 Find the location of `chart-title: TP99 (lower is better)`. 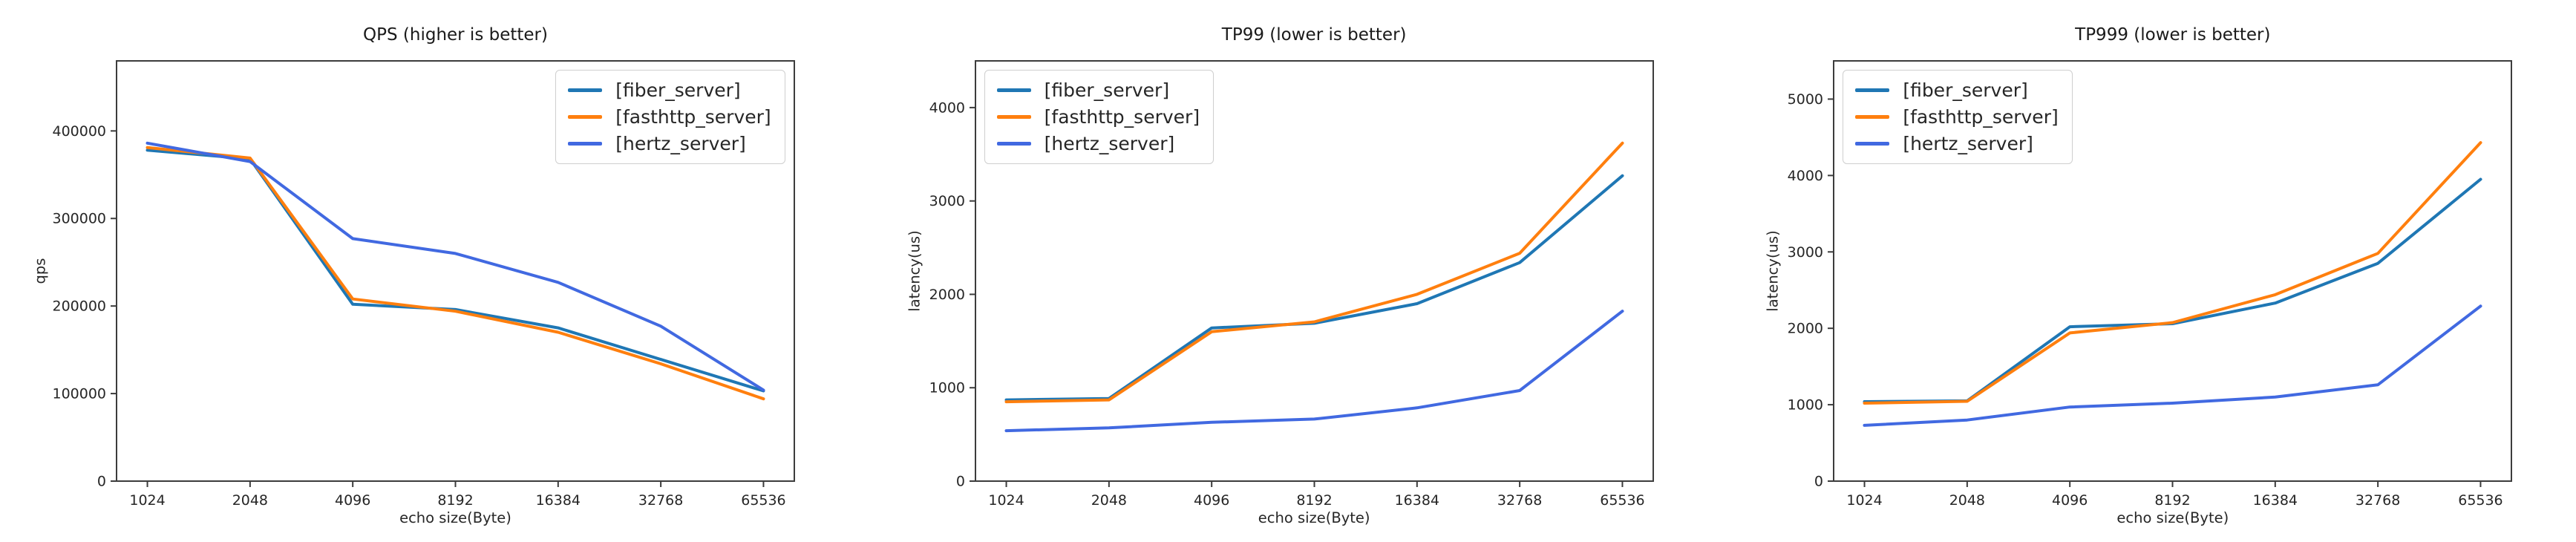

chart-title: TP99 (lower is better) is located at coordinates (1314, 35).